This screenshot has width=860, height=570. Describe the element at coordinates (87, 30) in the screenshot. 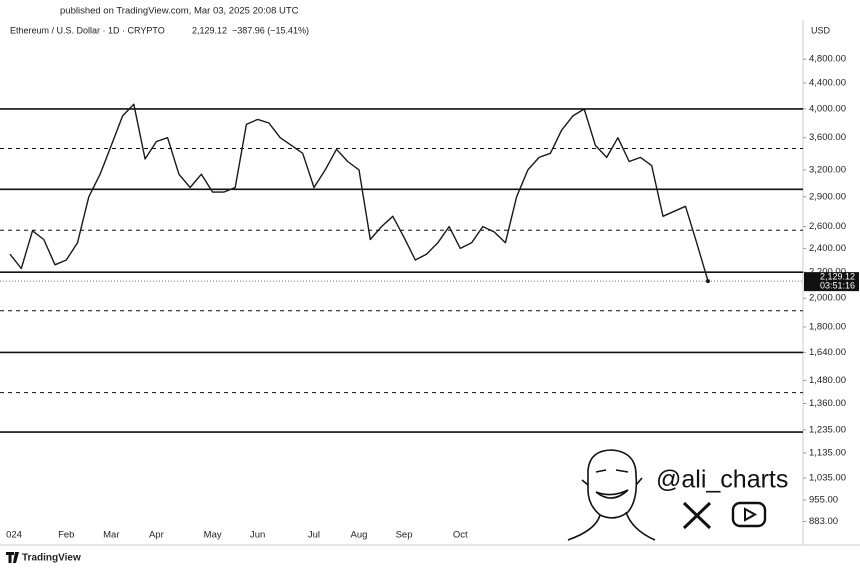

I see `symbol: Ethereum / U.S. Dollar · 1D · CRYPTO` at that location.